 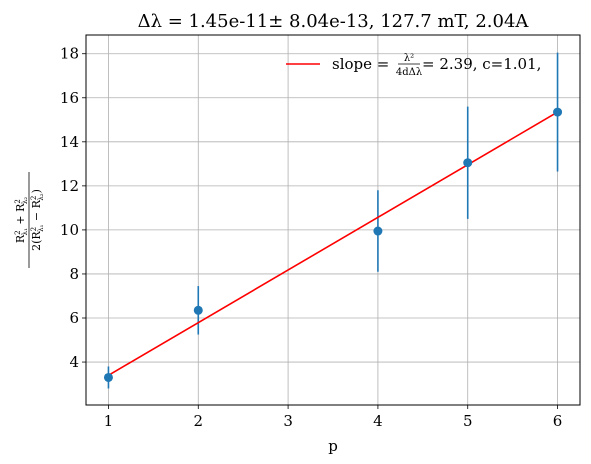 What do you see at coordinates (69, 186) in the screenshot?
I see `y-tick-label: 12` at bounding box center [69, 186].